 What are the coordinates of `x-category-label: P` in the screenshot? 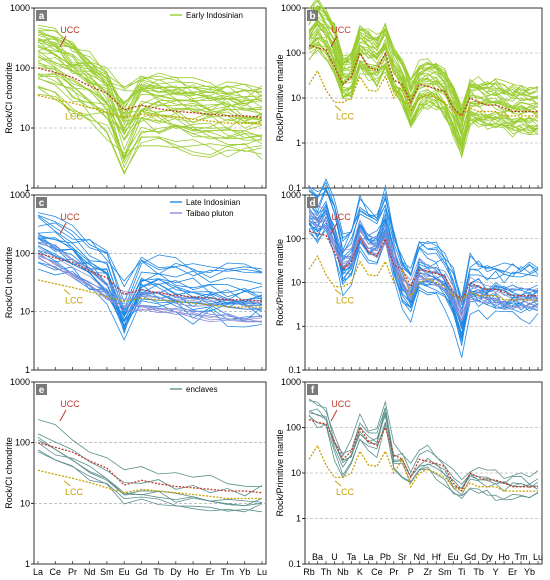 It's located at (411, 572).